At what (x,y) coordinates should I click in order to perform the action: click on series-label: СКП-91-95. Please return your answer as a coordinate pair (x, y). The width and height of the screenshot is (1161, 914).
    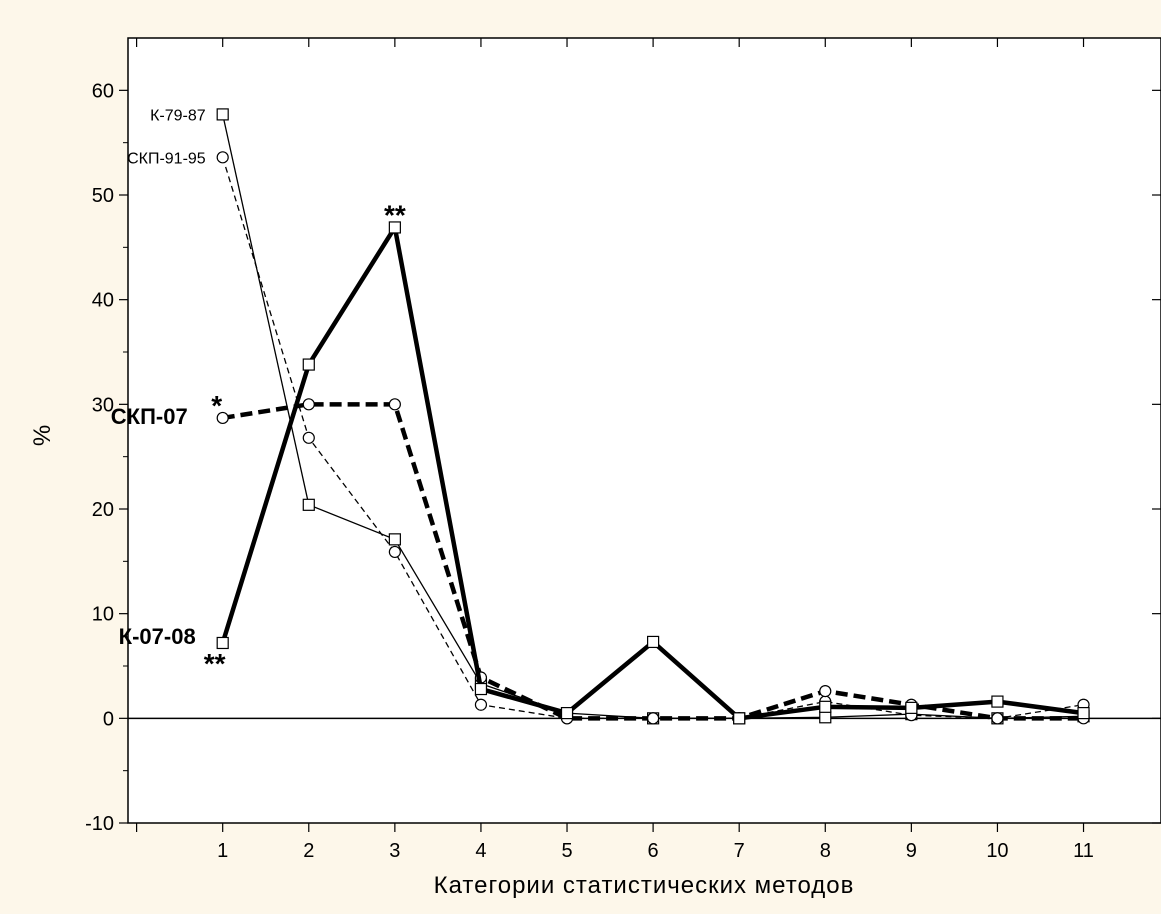
    Looking at the image, I should click on (166, 158).